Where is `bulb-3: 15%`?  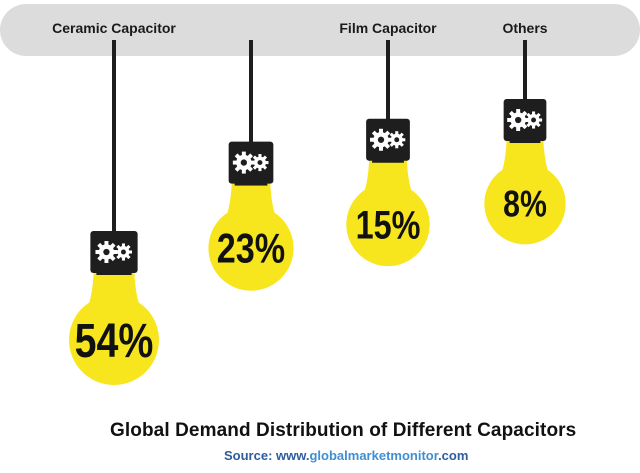 bulb-3: 15% is located at coordinates (388, 153).